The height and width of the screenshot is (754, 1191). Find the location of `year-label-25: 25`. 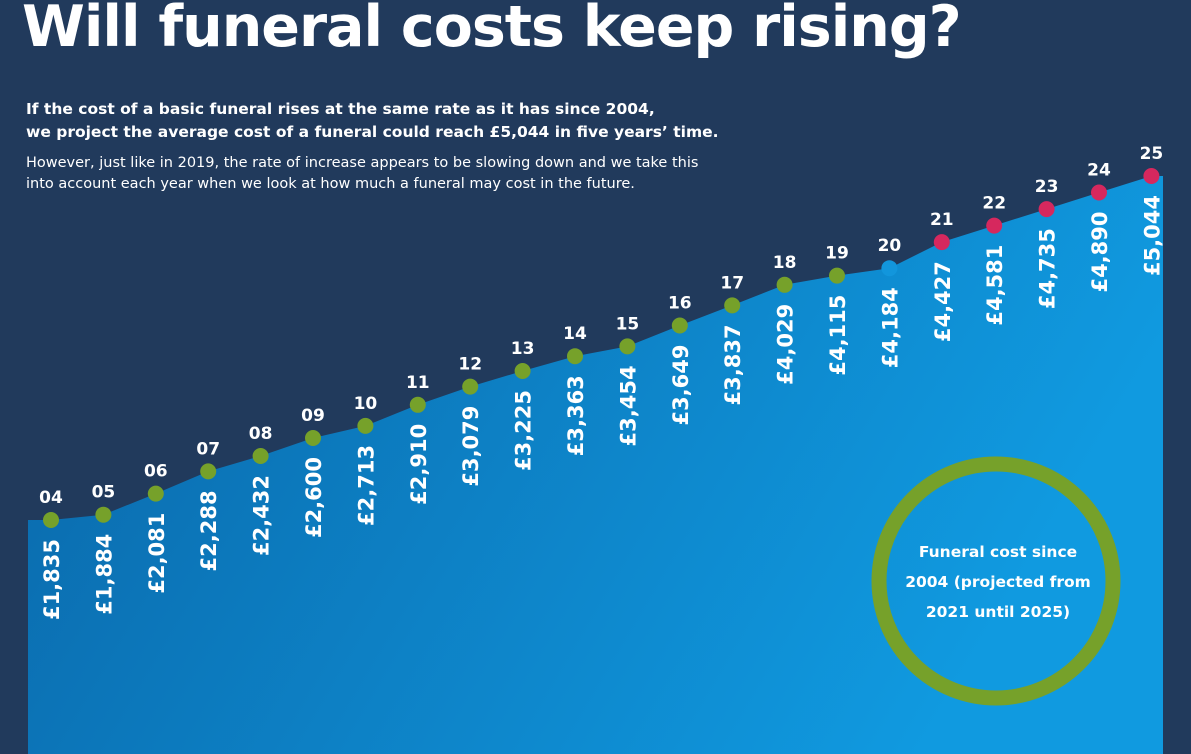

year-label-25: 25 is located at coordinates (1152, 154).